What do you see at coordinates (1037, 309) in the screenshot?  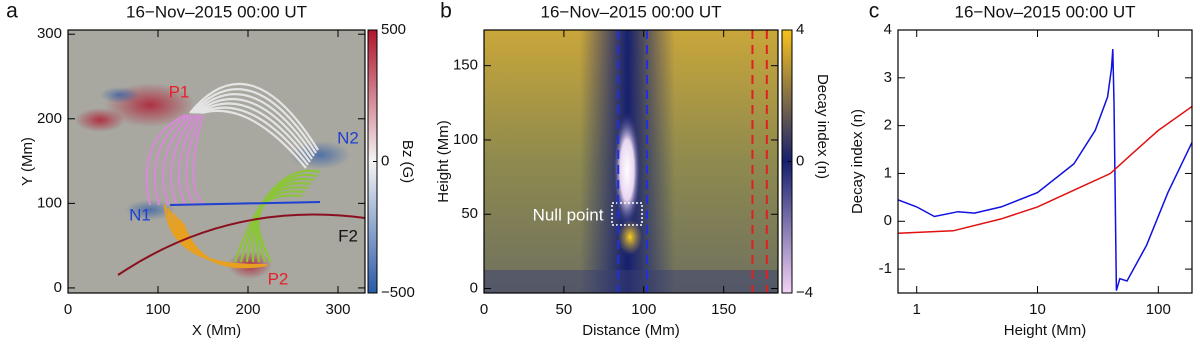 I see `x-tick-label: 10` at bounding box center [1037, 309].